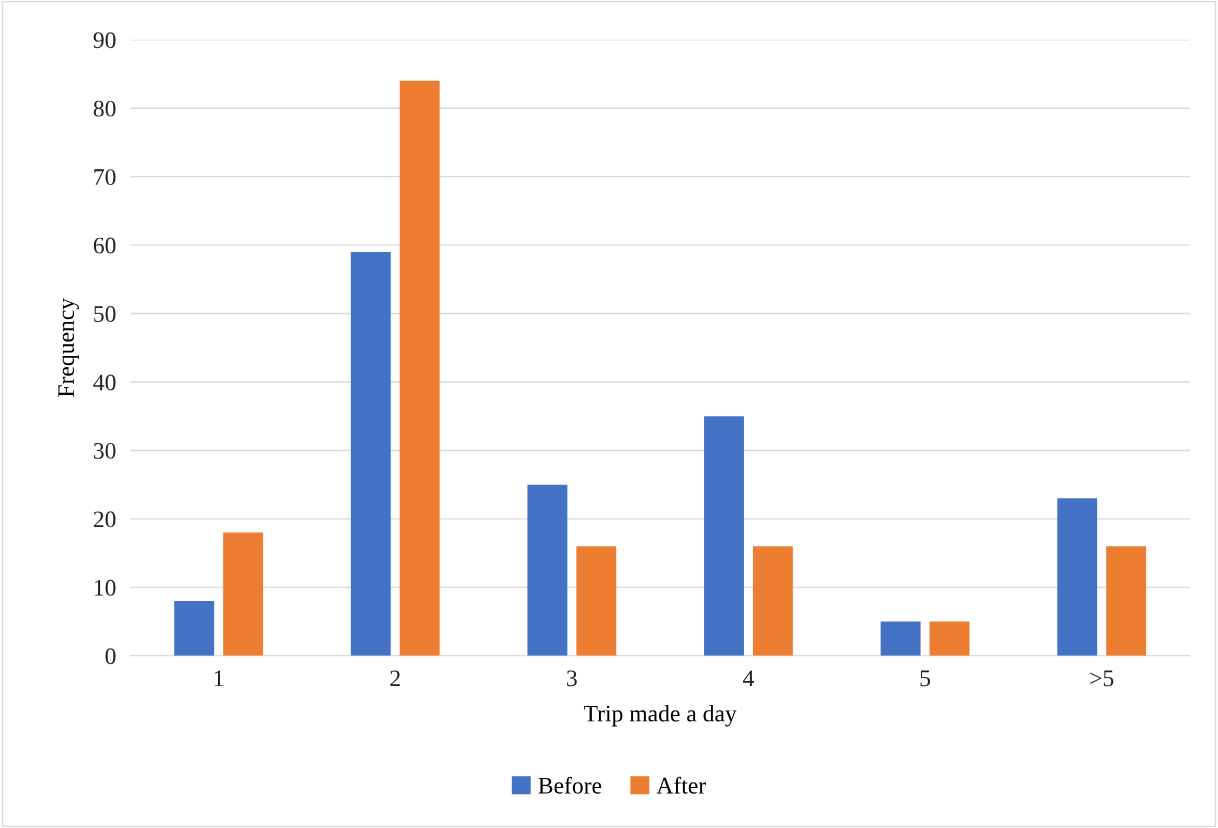  I want to click on y-tick-label: 50, so click(105, 314).